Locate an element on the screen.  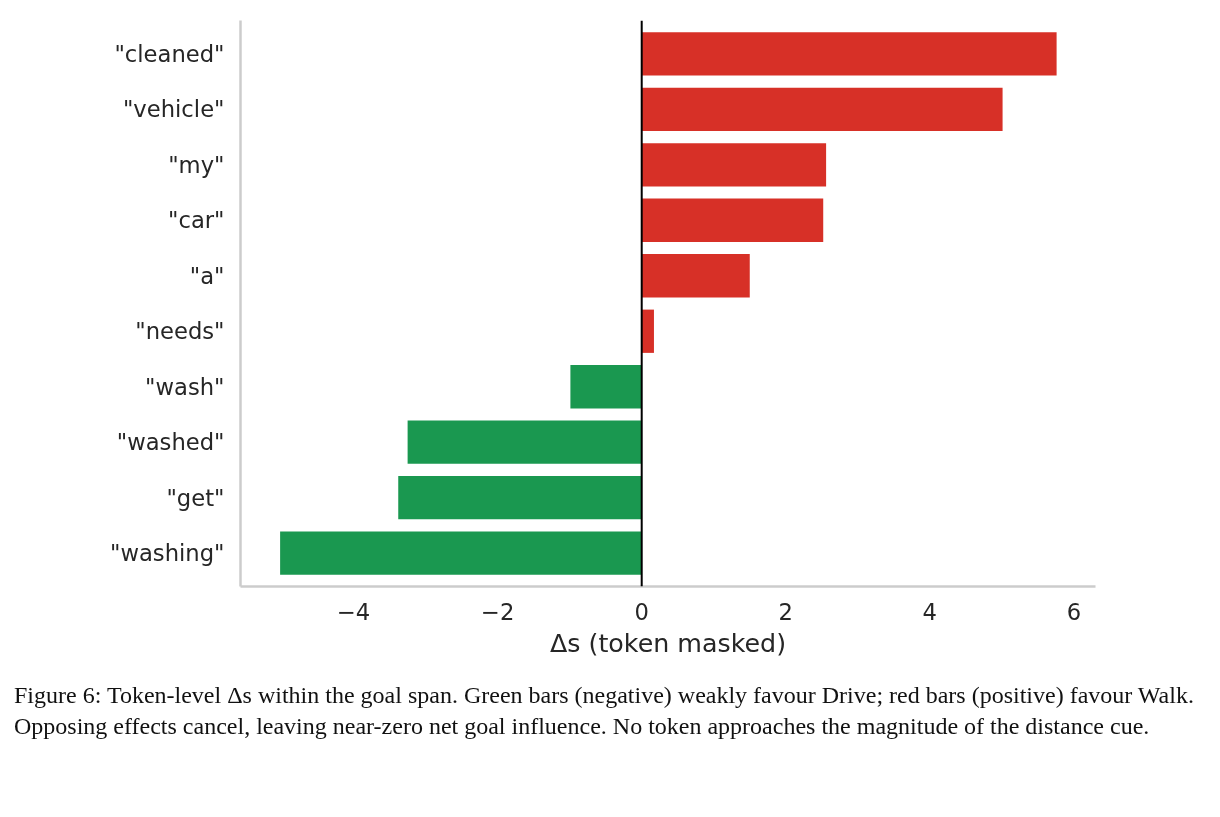
x-axis-title: Δs (token masked) is located at coordinates (668, 642).